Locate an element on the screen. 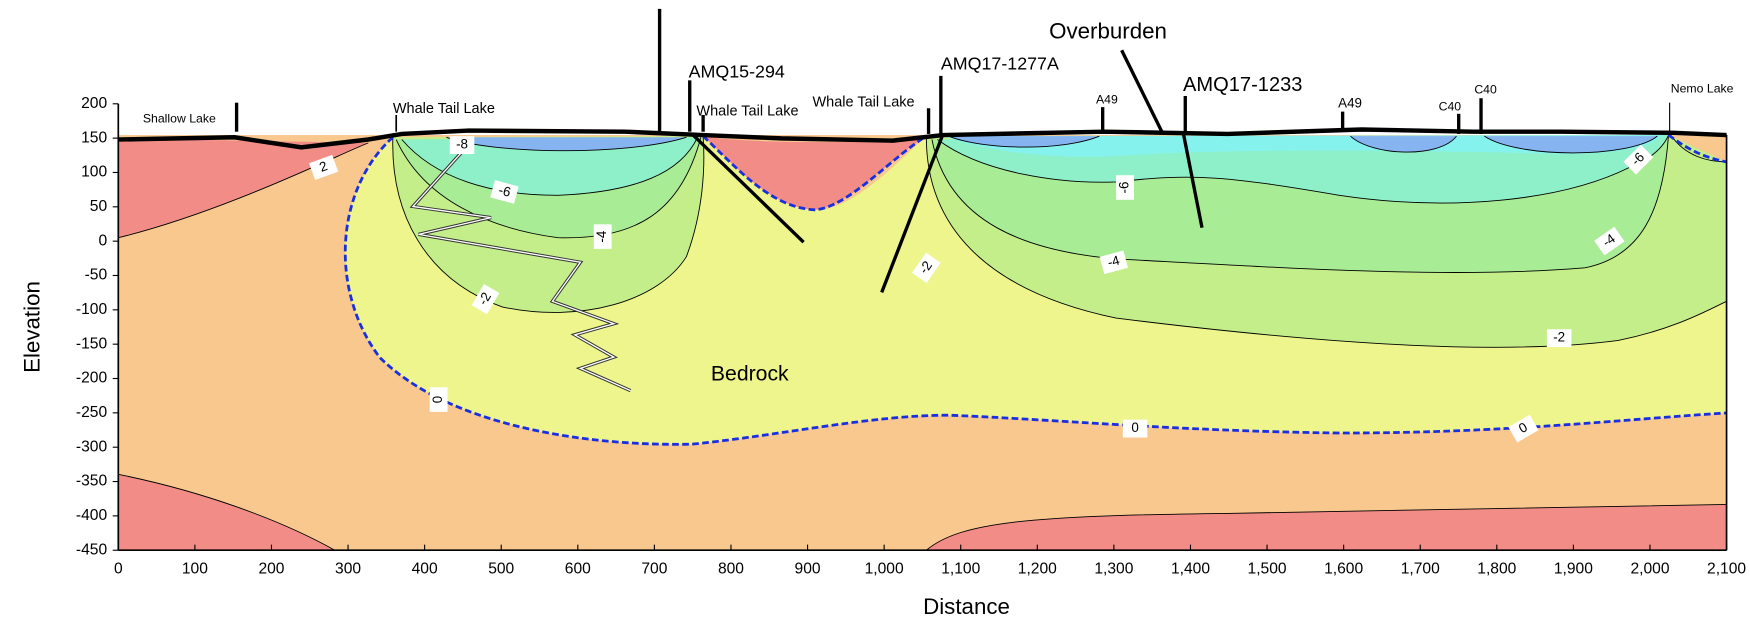  annotation: AMQ17-1233 is located at coordinates (1242, 85).